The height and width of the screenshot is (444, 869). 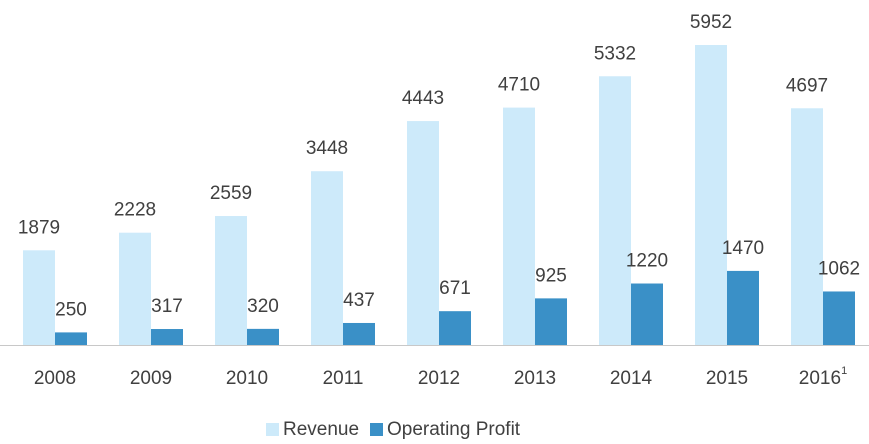 I want to click on x-tick-label-text: 2010, so click(x=247, y=378).